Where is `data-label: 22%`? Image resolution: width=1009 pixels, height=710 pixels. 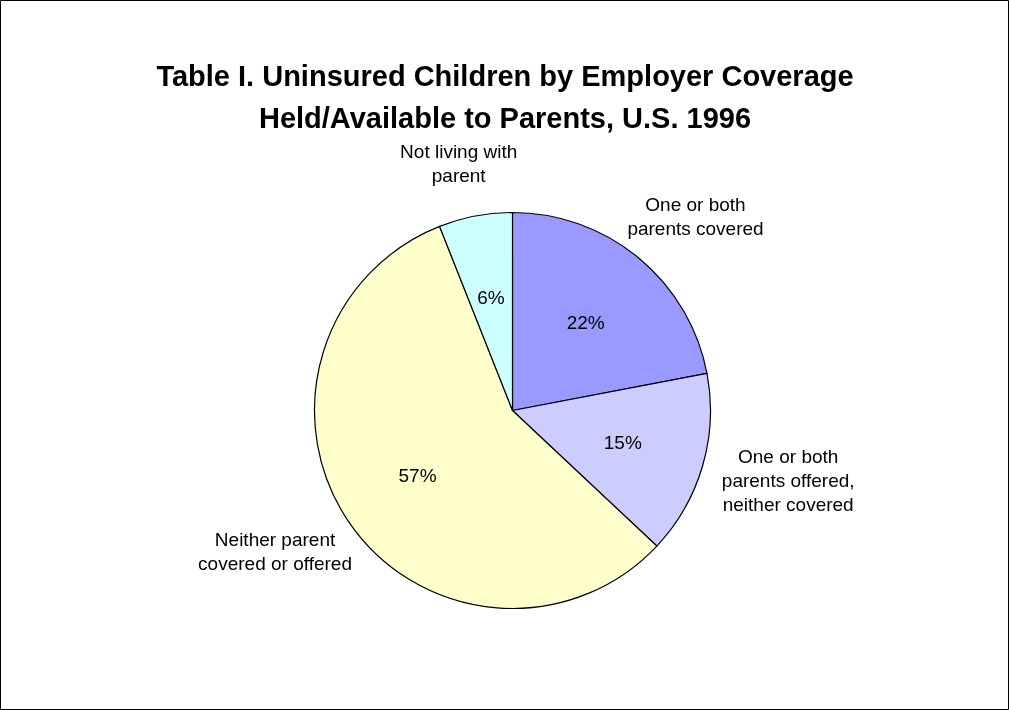 data-label: 22% is located at coordinates (585, 322).